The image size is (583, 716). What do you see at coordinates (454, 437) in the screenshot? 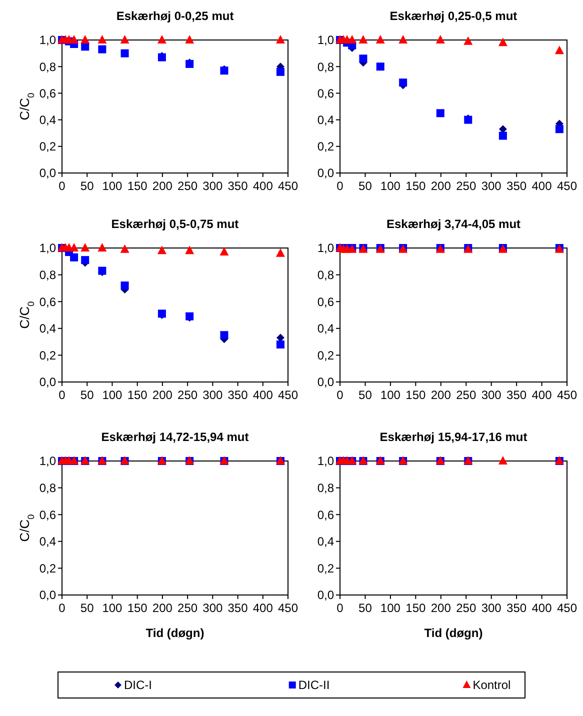
I see `chart-title: Eskærhøj 15,94-17,16 mut` at bounding box center [454, 437].